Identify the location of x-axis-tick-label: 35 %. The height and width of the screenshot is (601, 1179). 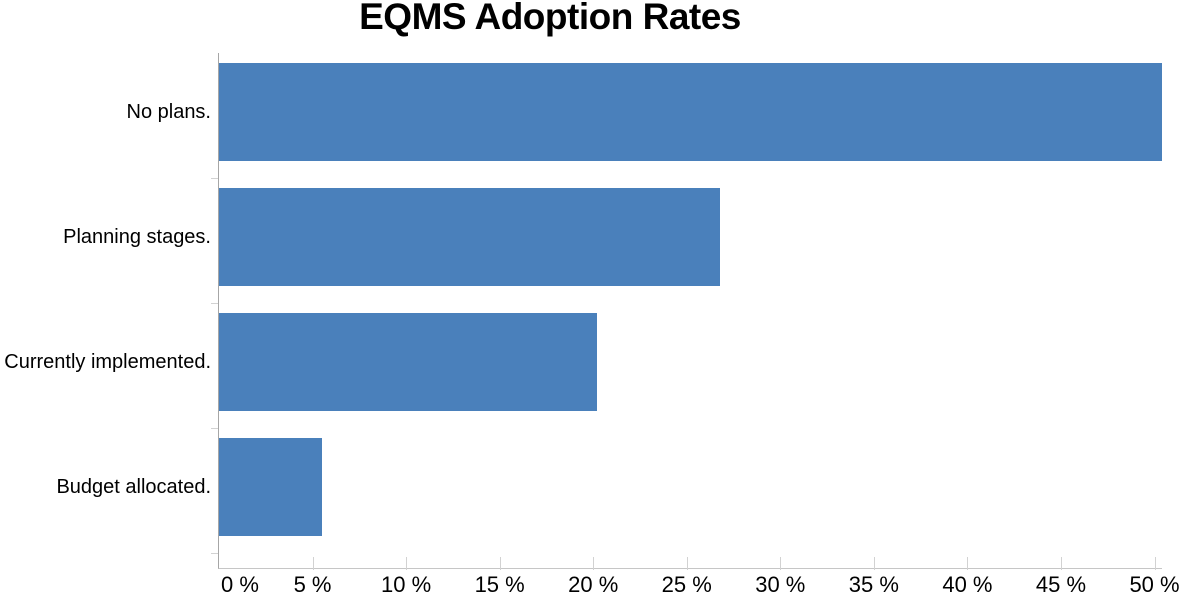
(873, 584).